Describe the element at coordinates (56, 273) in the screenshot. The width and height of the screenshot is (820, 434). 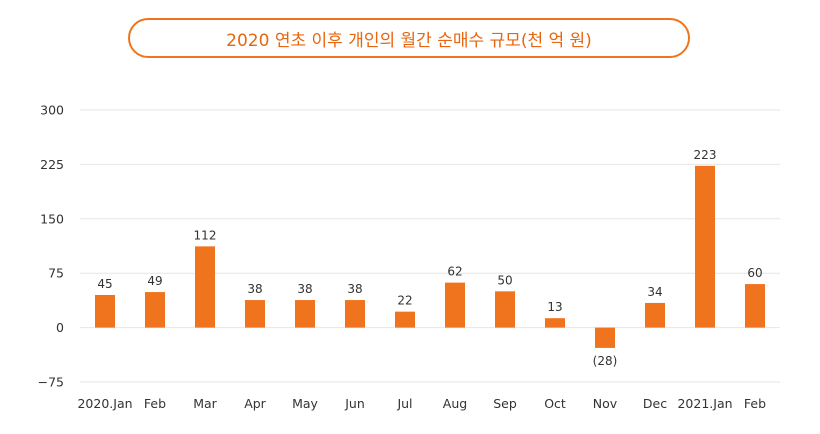
I see `y-tick-label: 75` at that location.